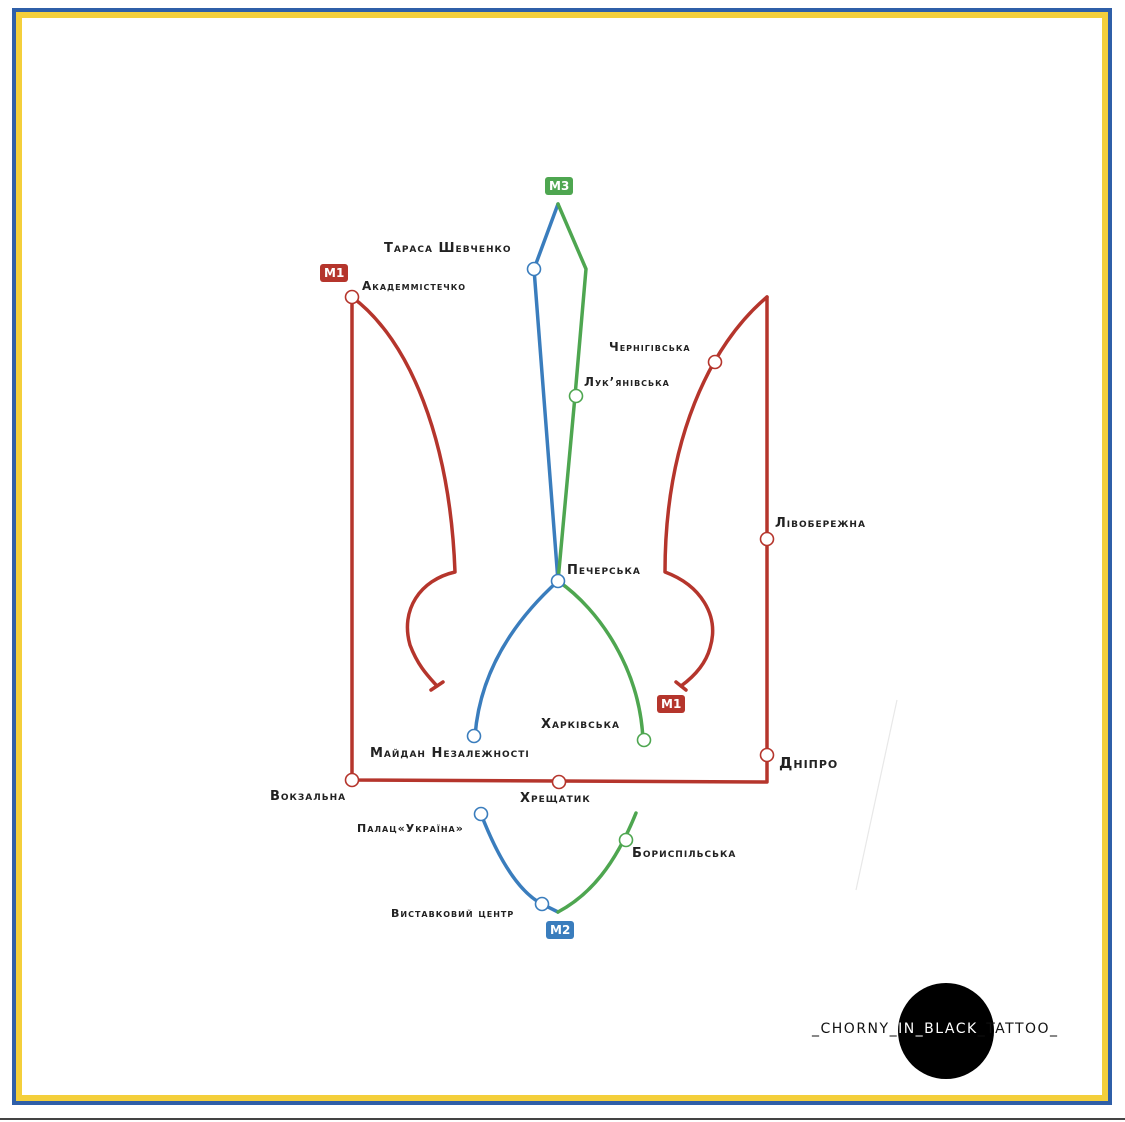 The image size is (1125, 1122). What do you see at coordinates (453, 913) in the screenshot?
I see `label-vystavkovyi: Виставковий центр` at bounding box center [453, 913].